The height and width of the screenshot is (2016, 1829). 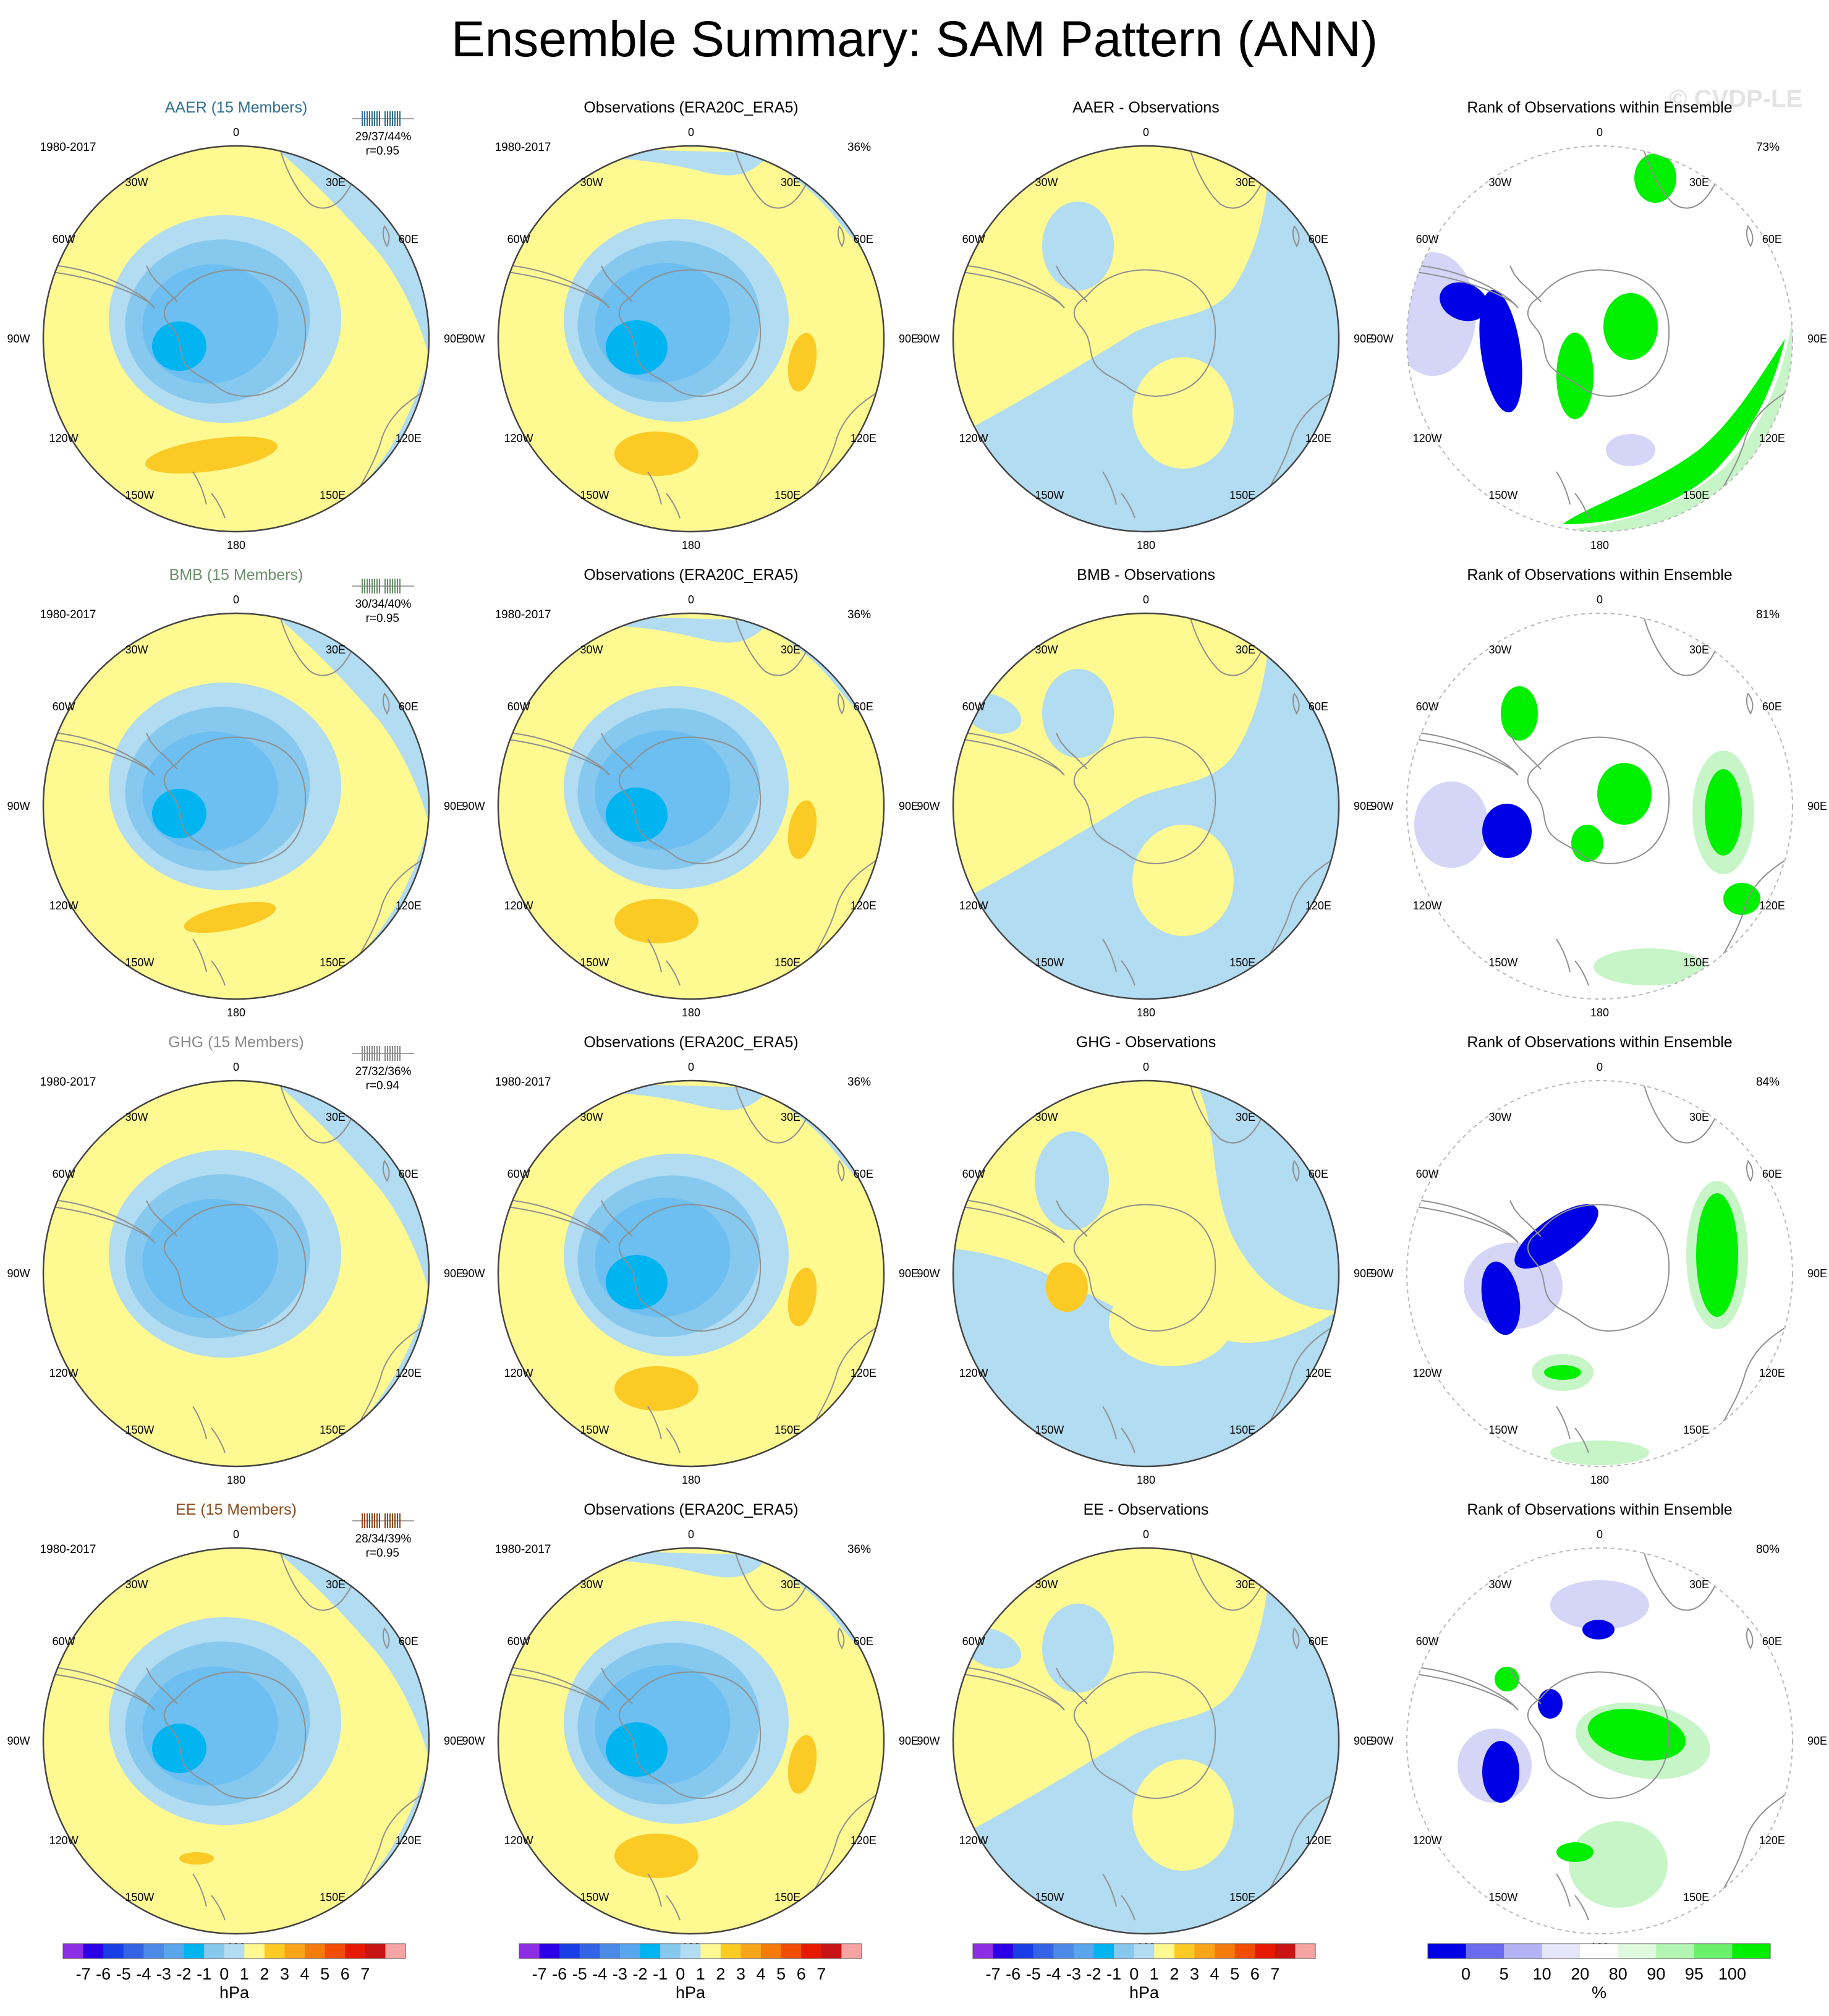 What do you see at coordinates (1768, 1082) in the screenshot?
I see `rank-area-percent: 84%` at bounding box center [1768, 1082].